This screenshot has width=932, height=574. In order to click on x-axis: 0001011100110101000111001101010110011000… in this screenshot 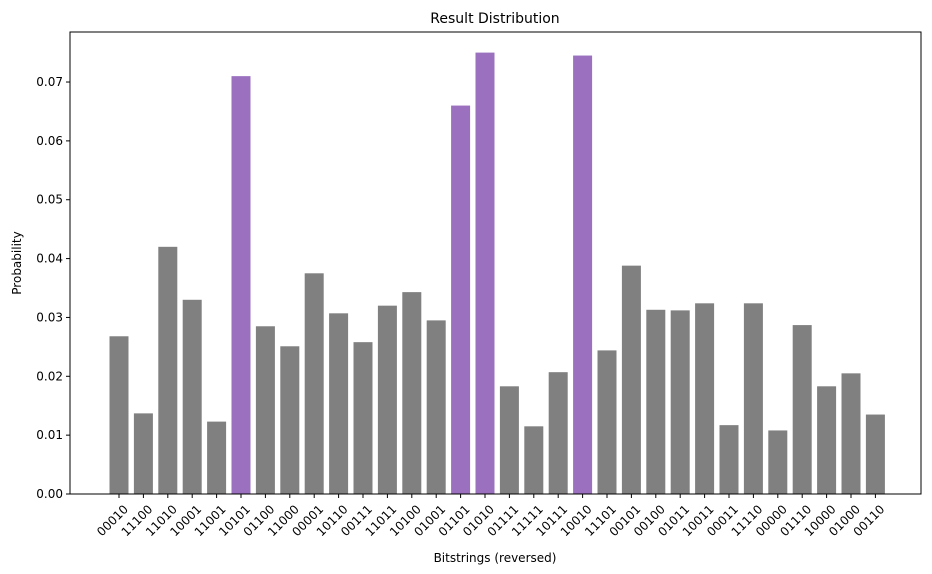, I will do `click(490, 516)`.